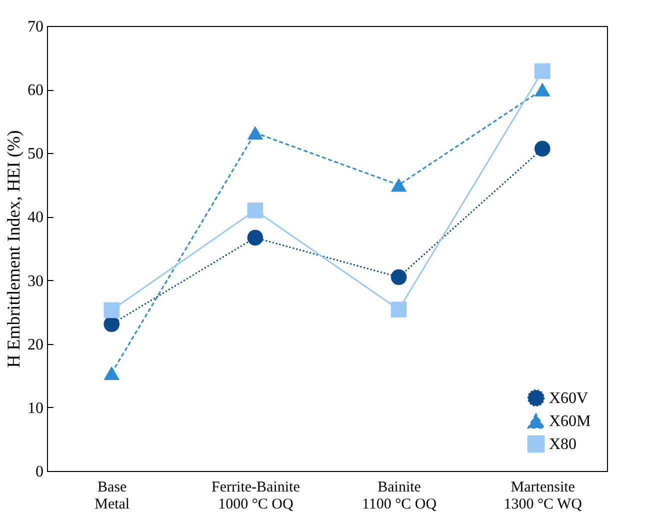  What do you see at coordinates (543, 496) in the screenshot?
I see `x-tick-label: Martensite 1300 °C WQ` at bounding box center [543, 496].